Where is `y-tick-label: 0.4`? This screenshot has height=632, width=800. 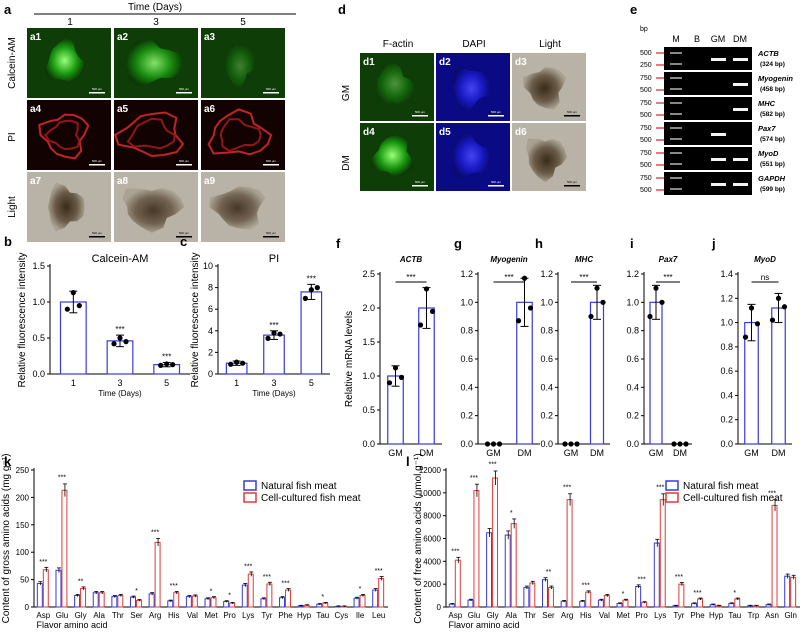
y-tick-label: 0.4 is located at coordinates (726, 395).